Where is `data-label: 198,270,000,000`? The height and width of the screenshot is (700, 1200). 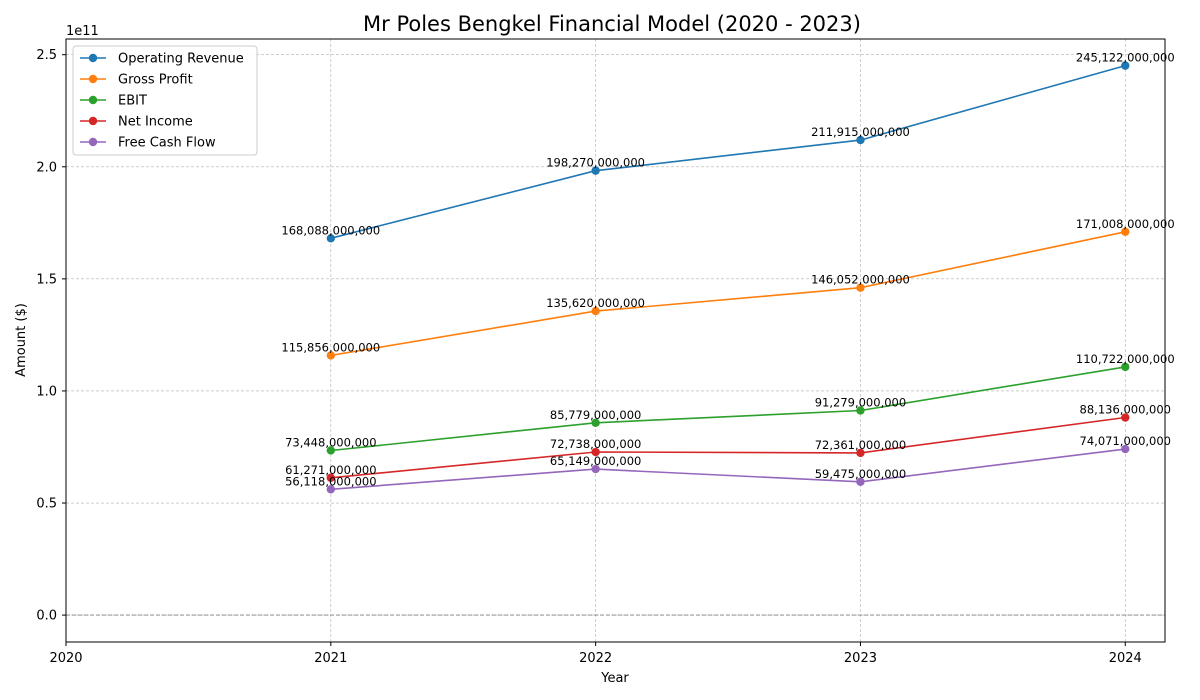
data-label: 198,270,000,000 is located at coordinates (595, 163).